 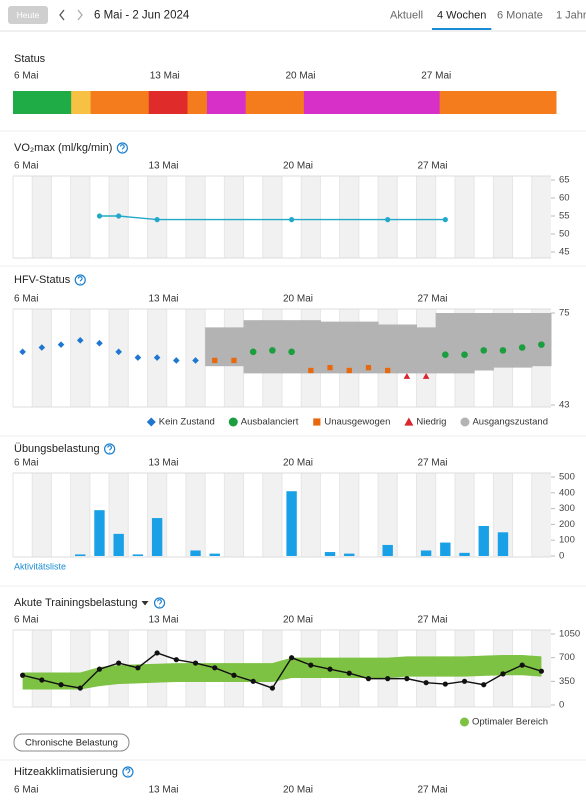 I want to click on section-title: Hitzeakklimatisierung, so click(x=66, y=772).